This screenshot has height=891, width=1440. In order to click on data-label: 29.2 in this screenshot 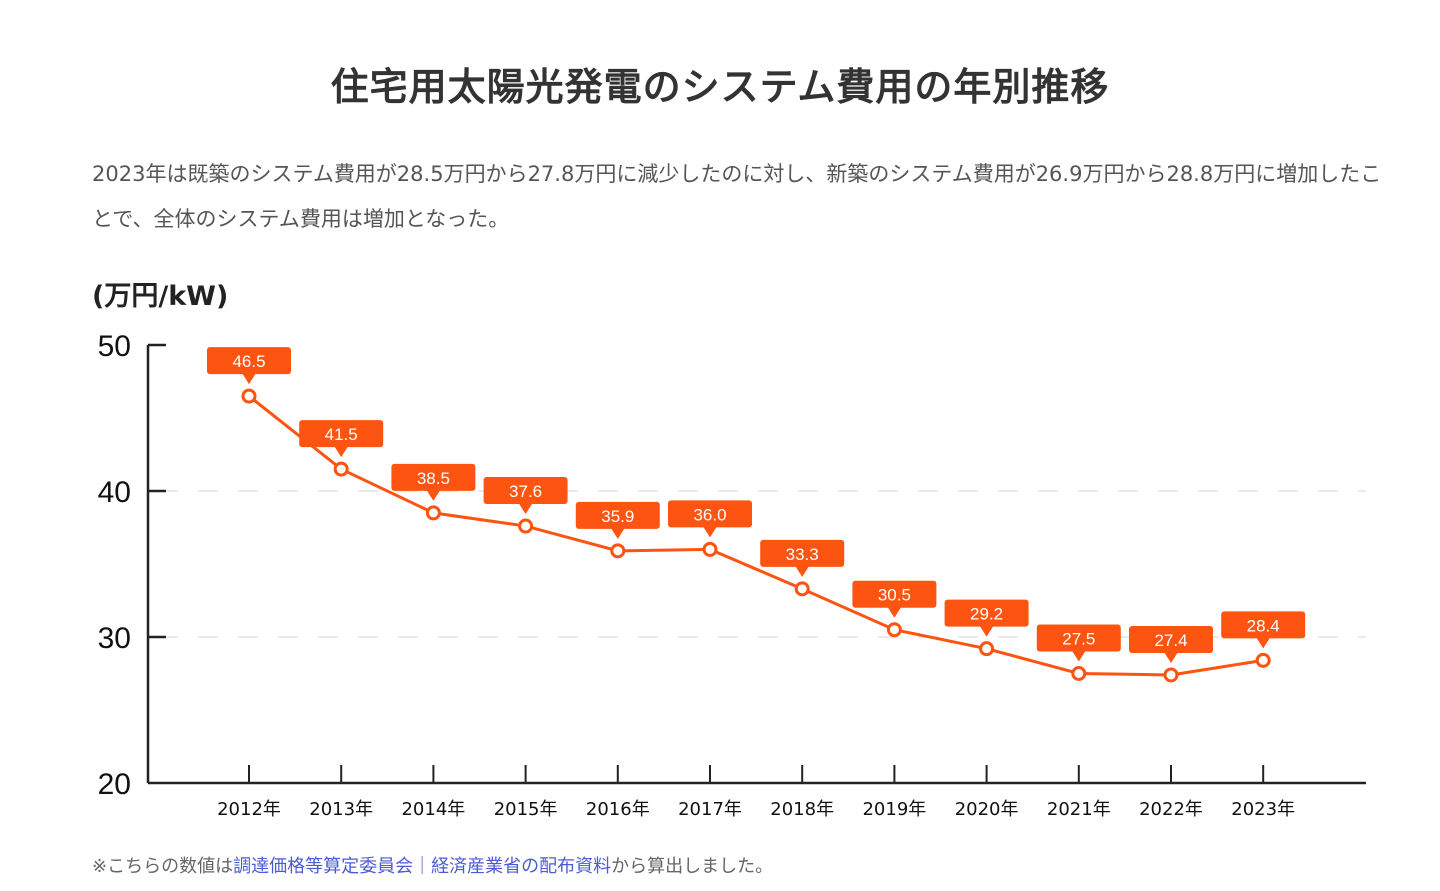, I will do `click(986, 614)`.